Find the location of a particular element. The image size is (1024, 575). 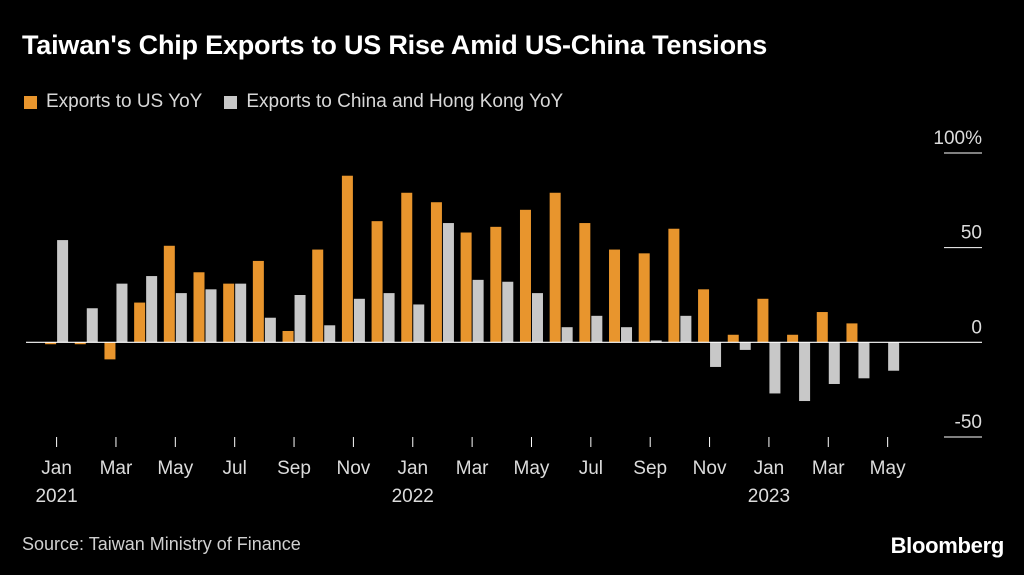

y-tick-label: 50 is located at coordinates (971, 233).